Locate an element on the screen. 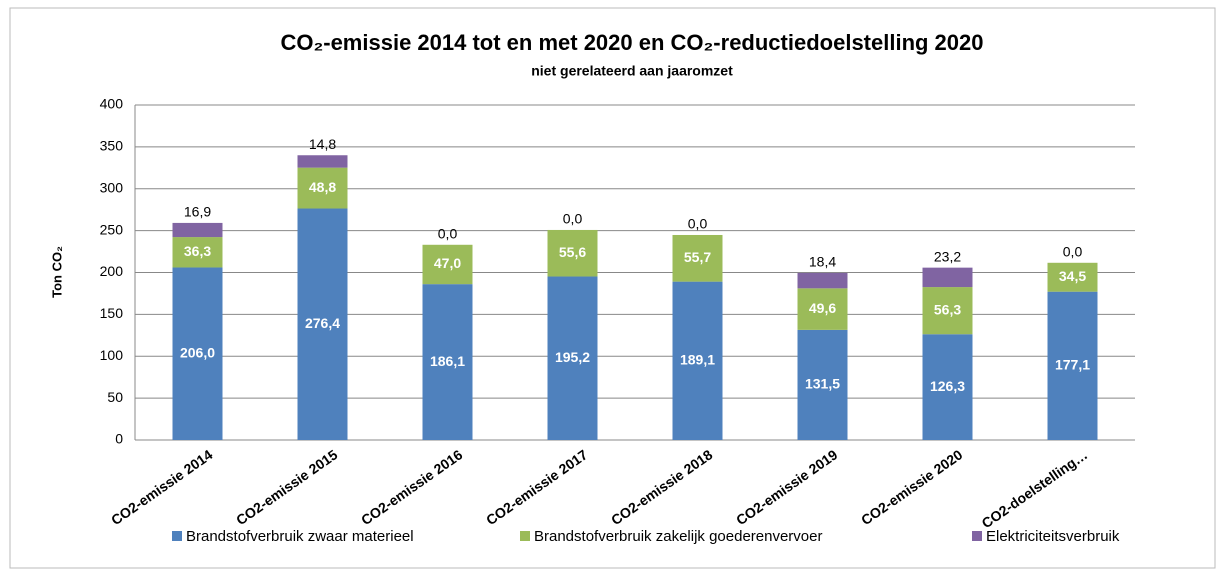 This screenshot has height=575, width=1225. data-label: 47,0 is located at coordinates (447, 263).